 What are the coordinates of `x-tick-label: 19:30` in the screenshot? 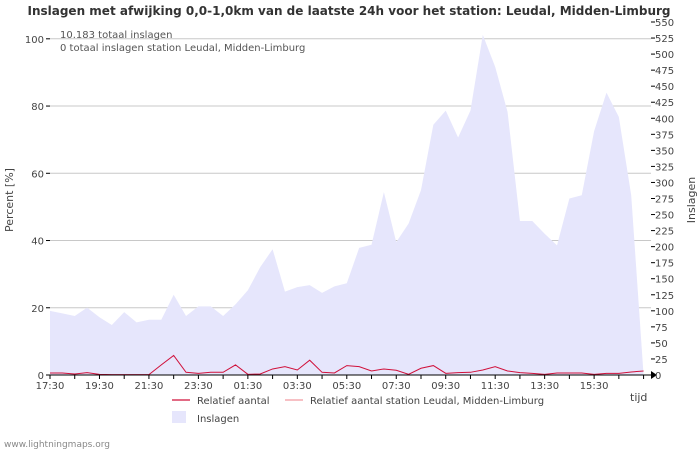 It's located at (99, 386).